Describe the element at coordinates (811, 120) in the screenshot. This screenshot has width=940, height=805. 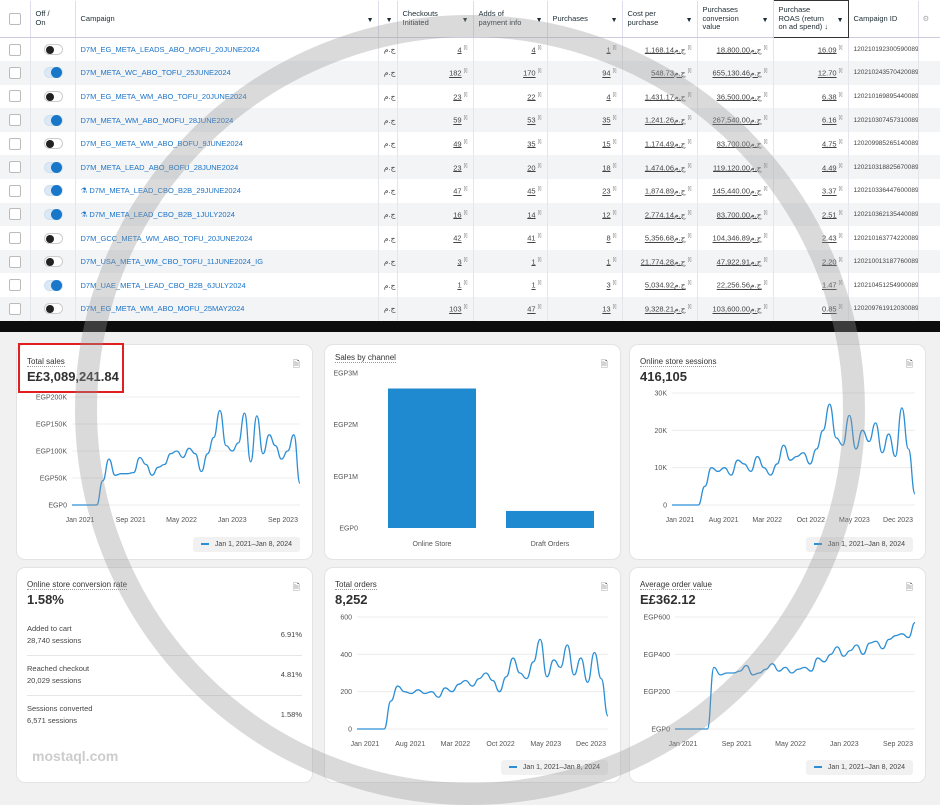
I see `roas-cell: 6.16 [i]` at that location.